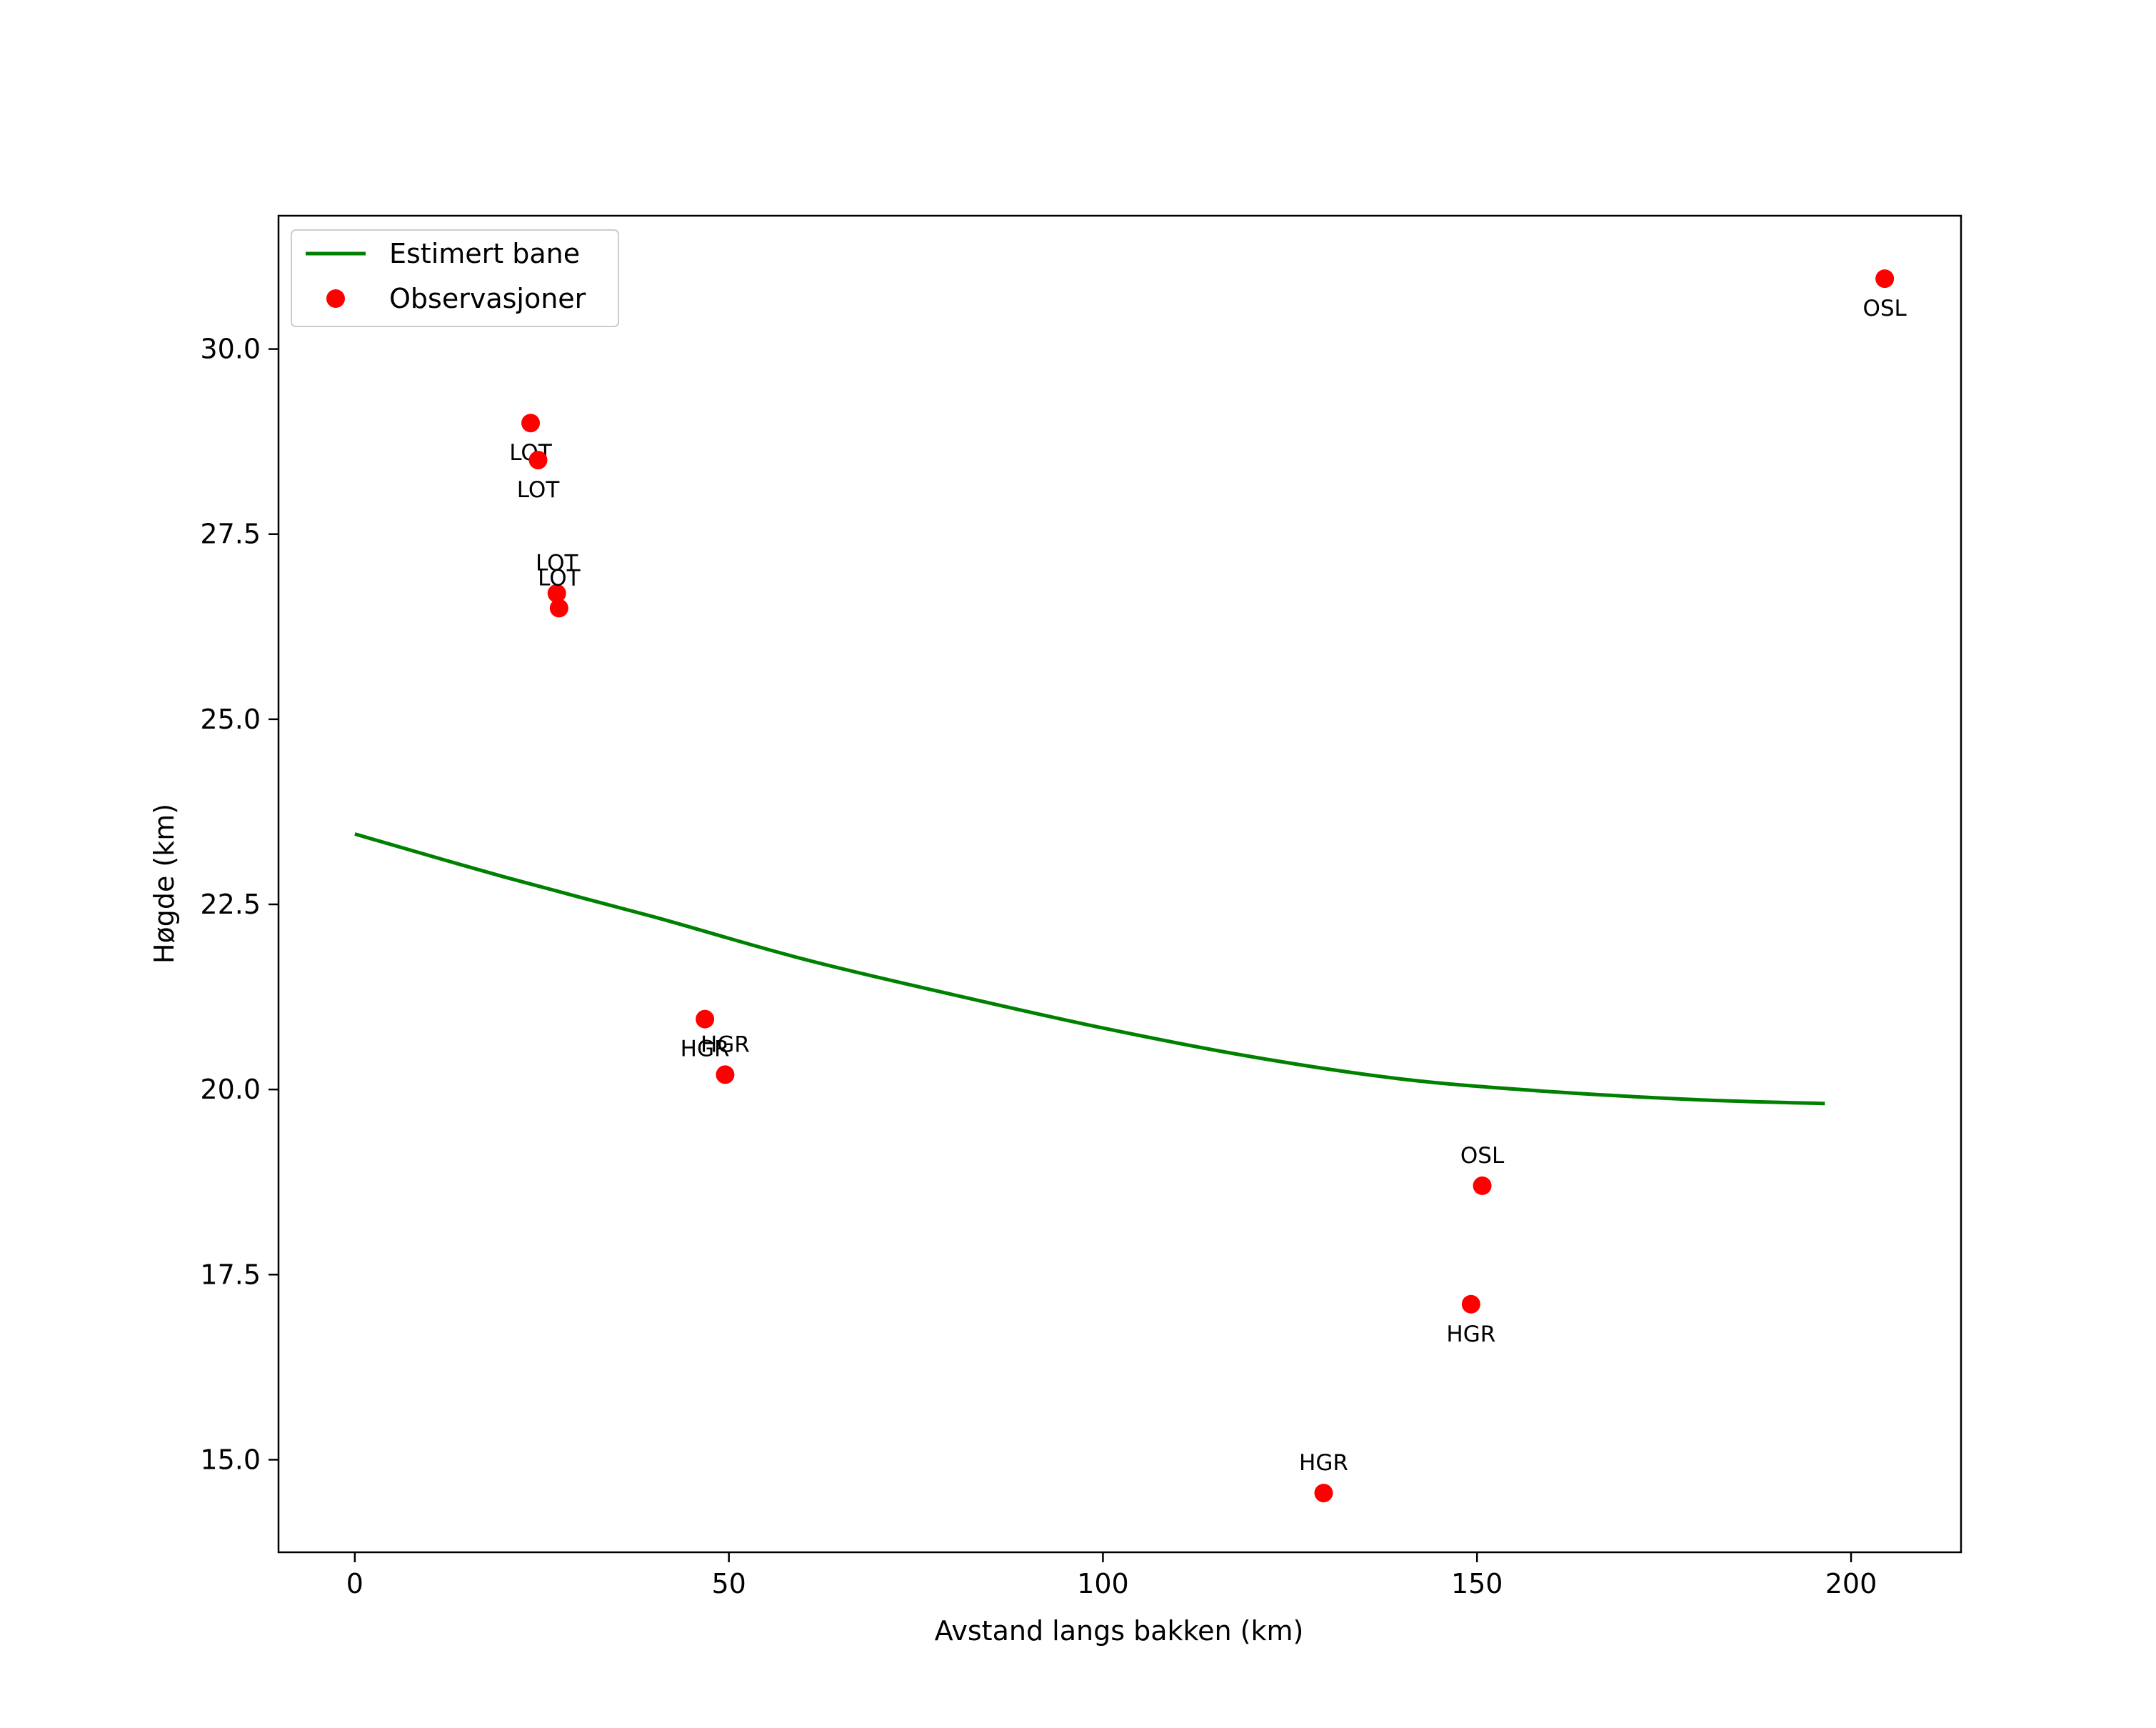  Describe the element at coordinates (231, 534) in the screenshot. I see `y-tick-label: 27.5` at that location.